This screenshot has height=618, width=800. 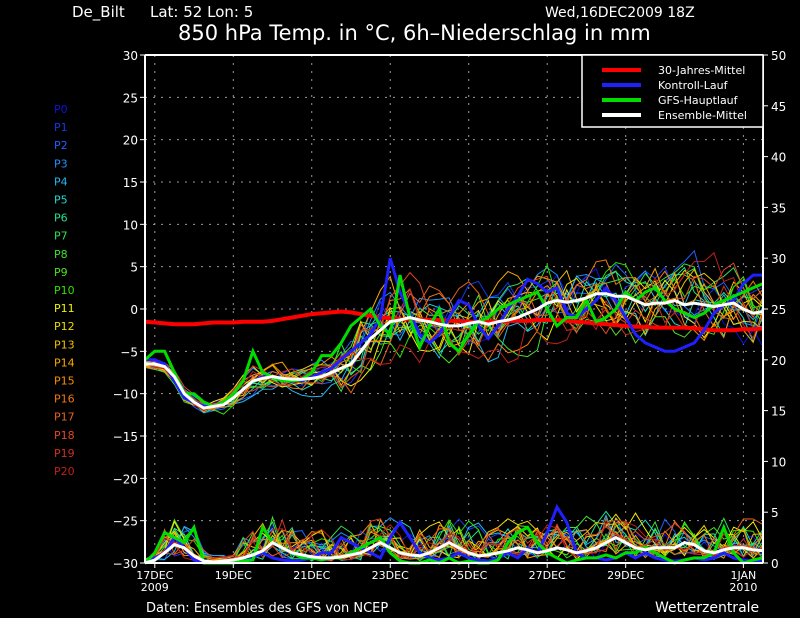 What do you see at coordinates (64, 381) in the screenshot?
I see `member-label: P15` at bounding box center [64, 381].